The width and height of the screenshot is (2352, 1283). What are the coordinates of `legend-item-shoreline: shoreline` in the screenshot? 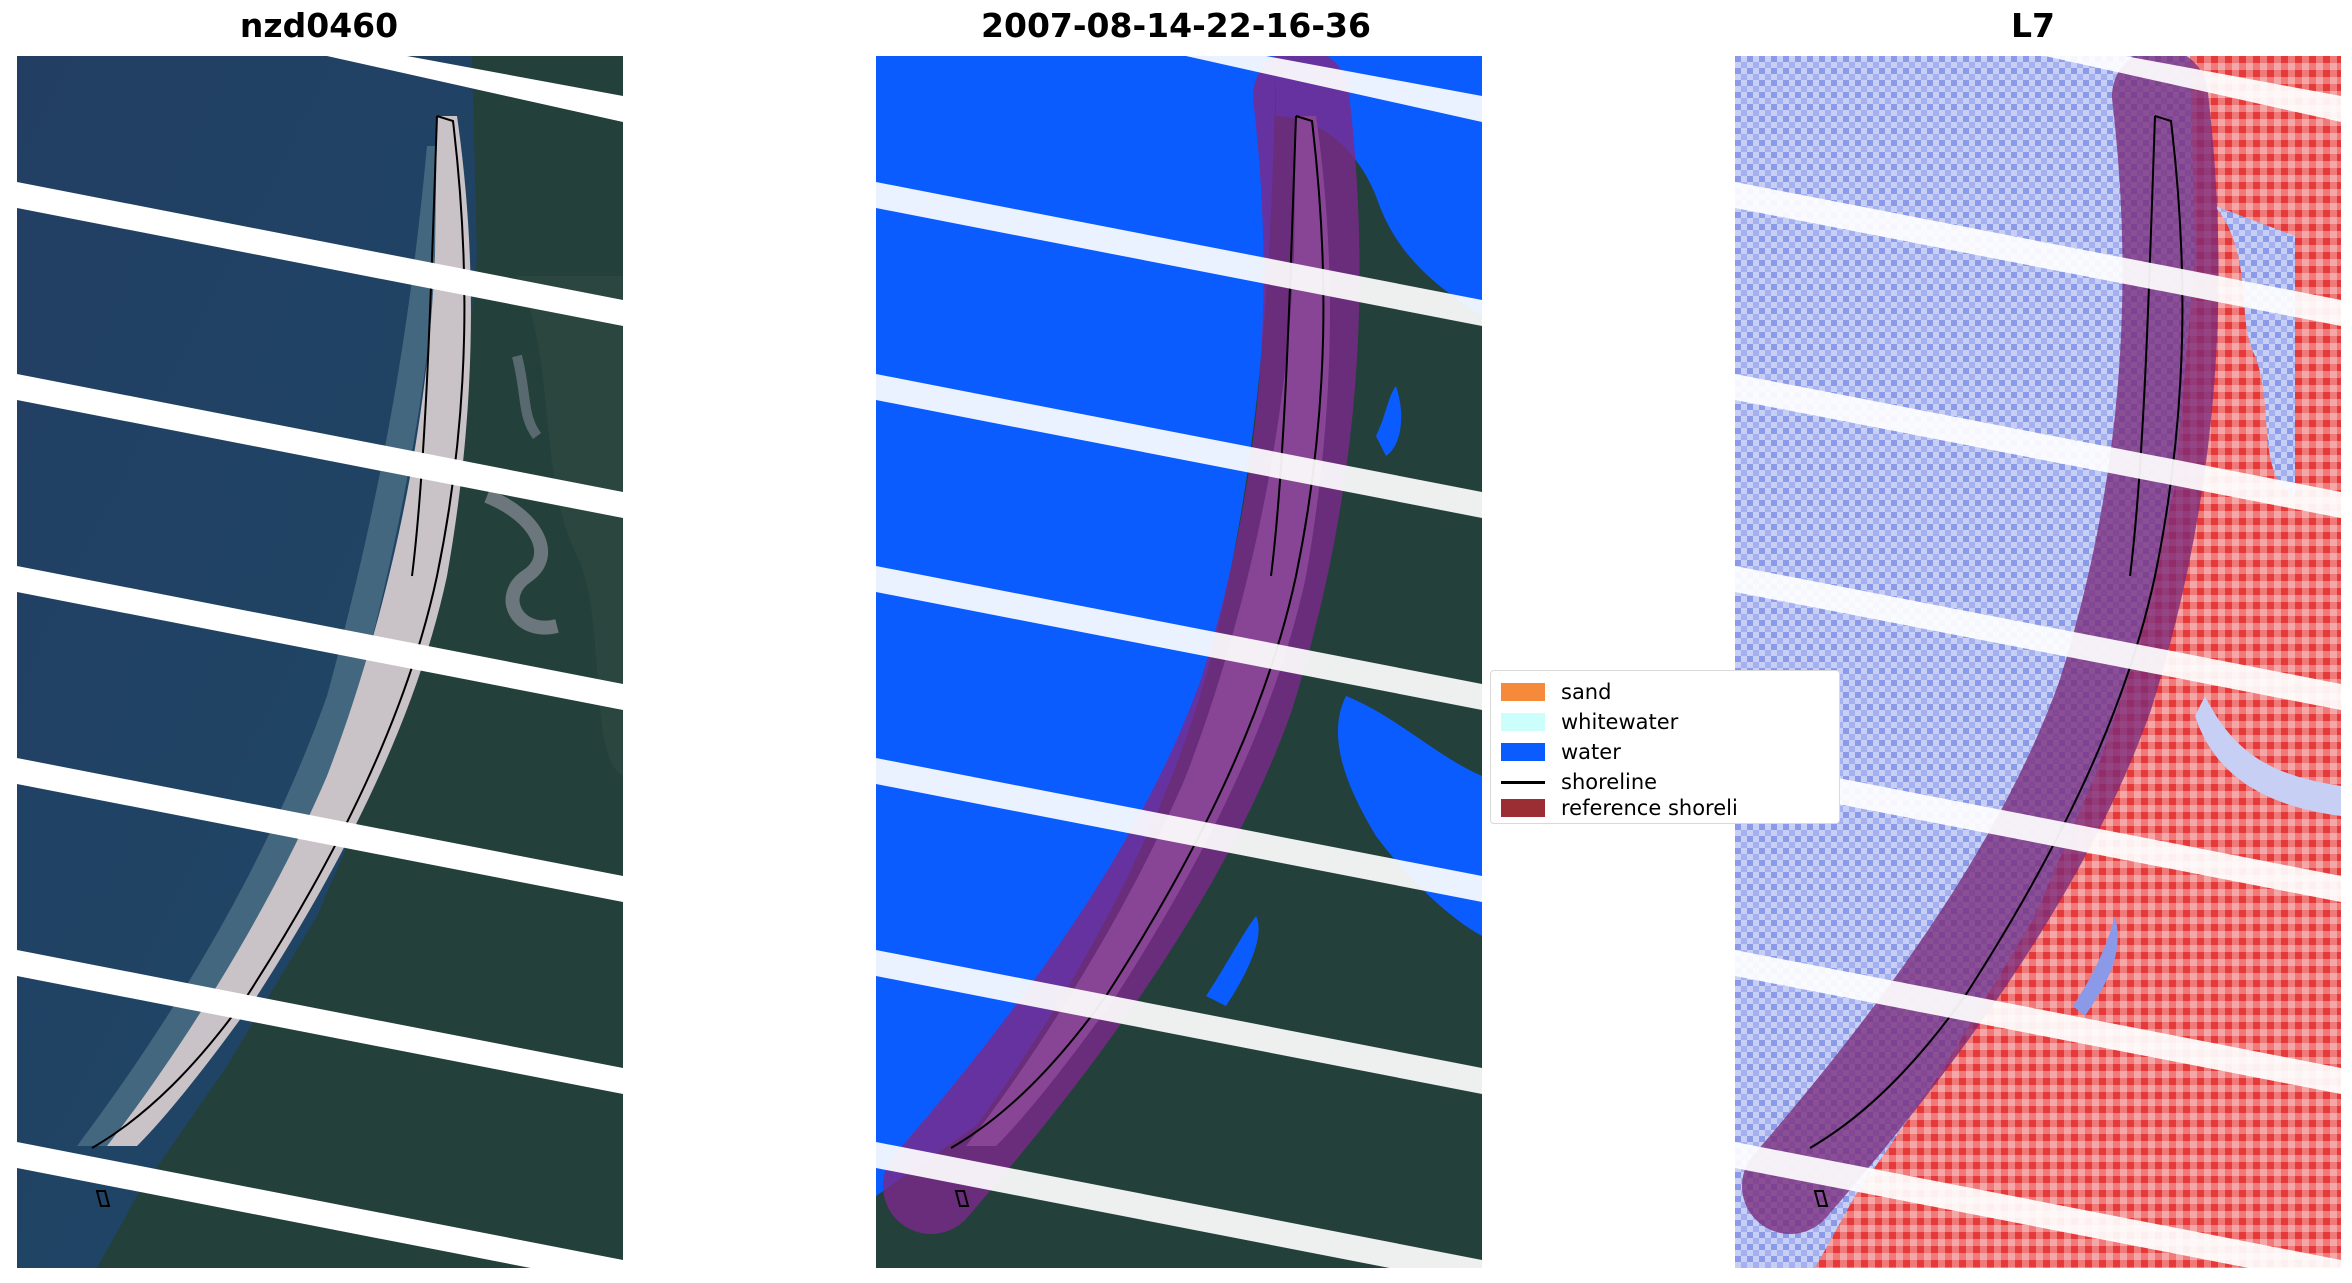 It's located at (1579, 782).